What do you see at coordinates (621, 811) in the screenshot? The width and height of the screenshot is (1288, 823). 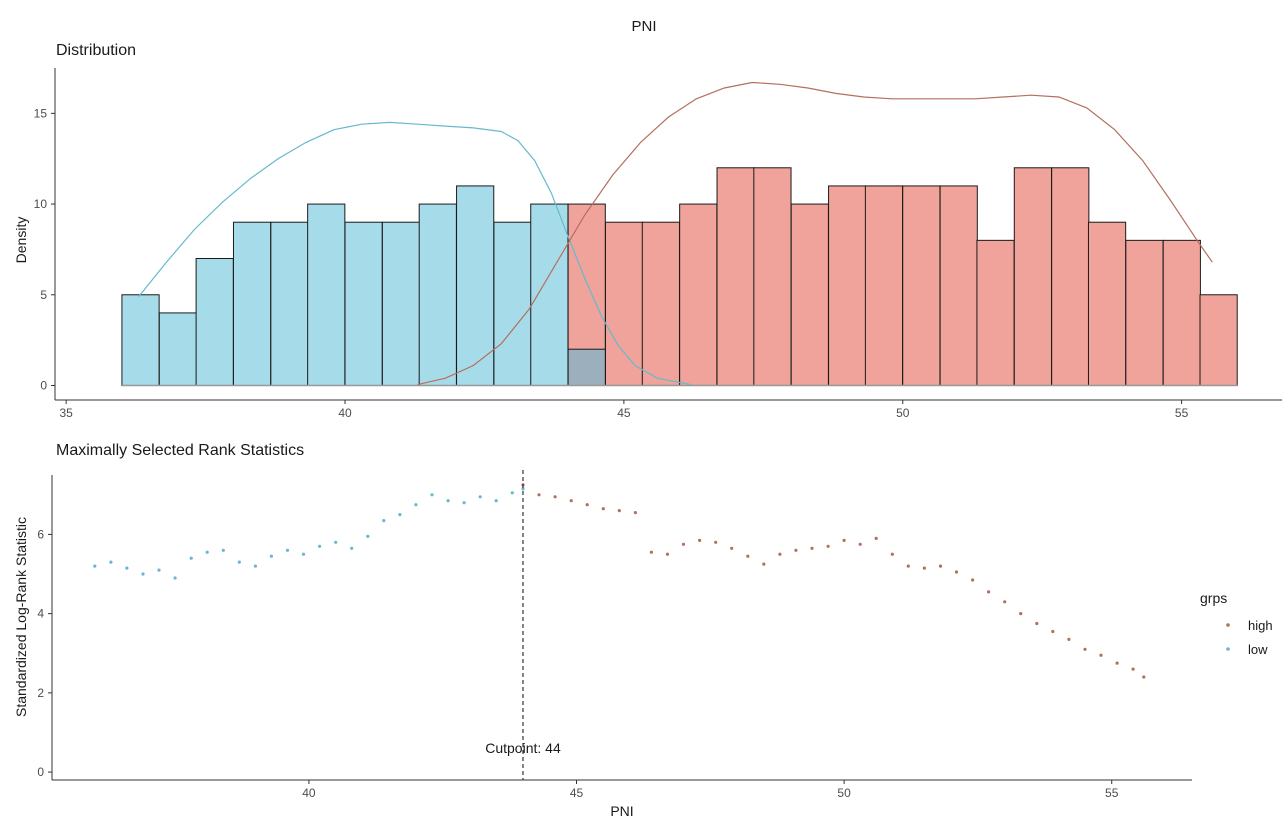 I see `rank-statistics-x-axis-label: PNI` at bounding box center [621, 811].